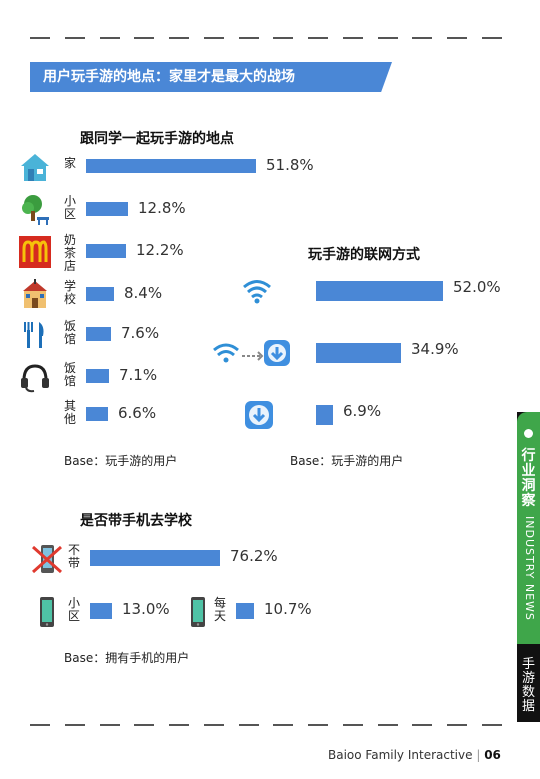  Describe the element at coordinates (288, 609) in the screenshot. I see `bar-value-label: 10.7%` at that location.